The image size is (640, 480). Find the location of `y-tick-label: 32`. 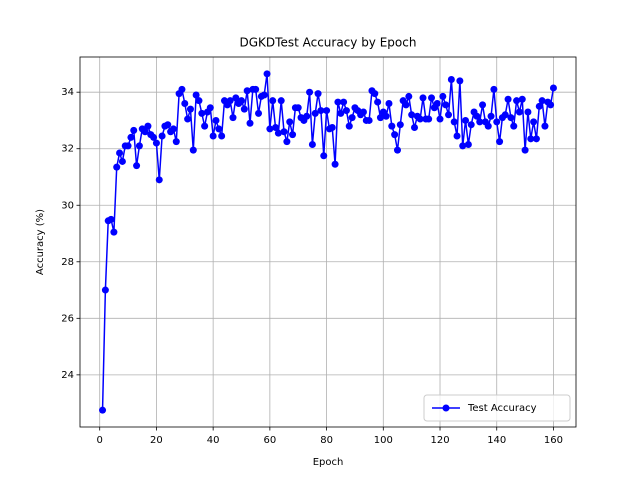

y-tick-label: 32 is located at coordinates (67, 149).